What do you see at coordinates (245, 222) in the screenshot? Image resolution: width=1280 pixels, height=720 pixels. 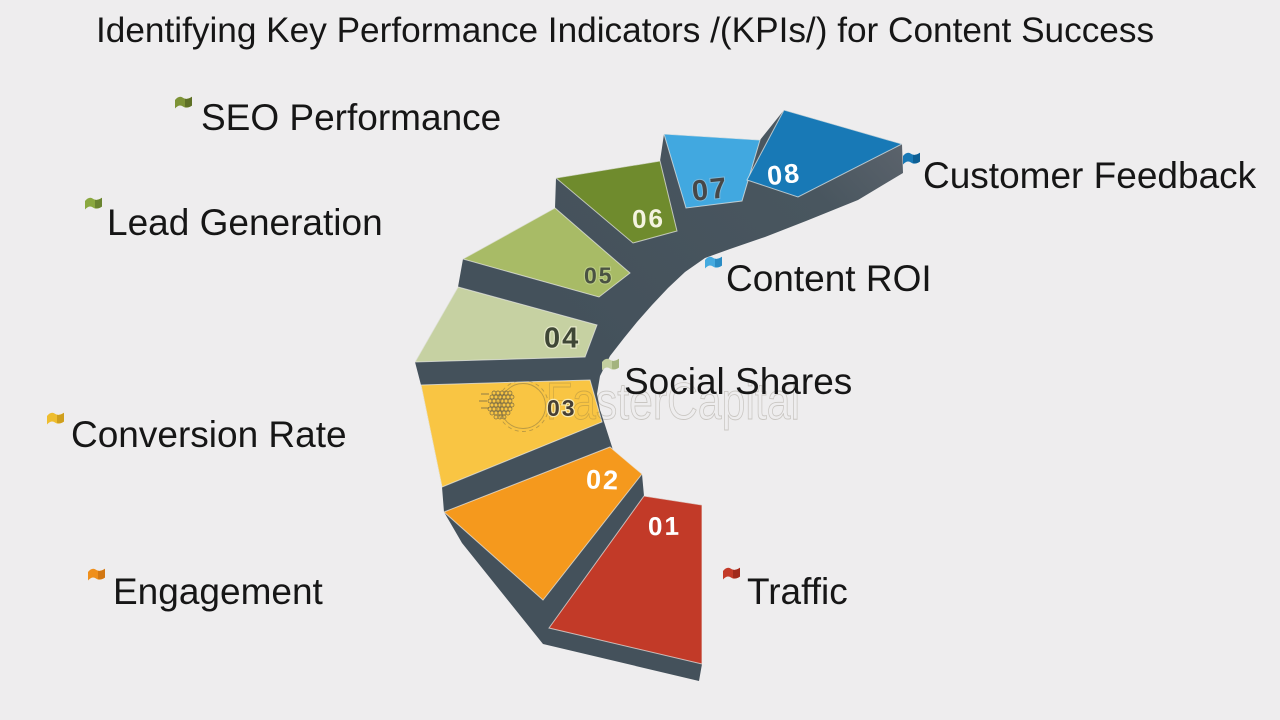 I see `svg-text: Lead Generation` at bounding box center [245, 222].